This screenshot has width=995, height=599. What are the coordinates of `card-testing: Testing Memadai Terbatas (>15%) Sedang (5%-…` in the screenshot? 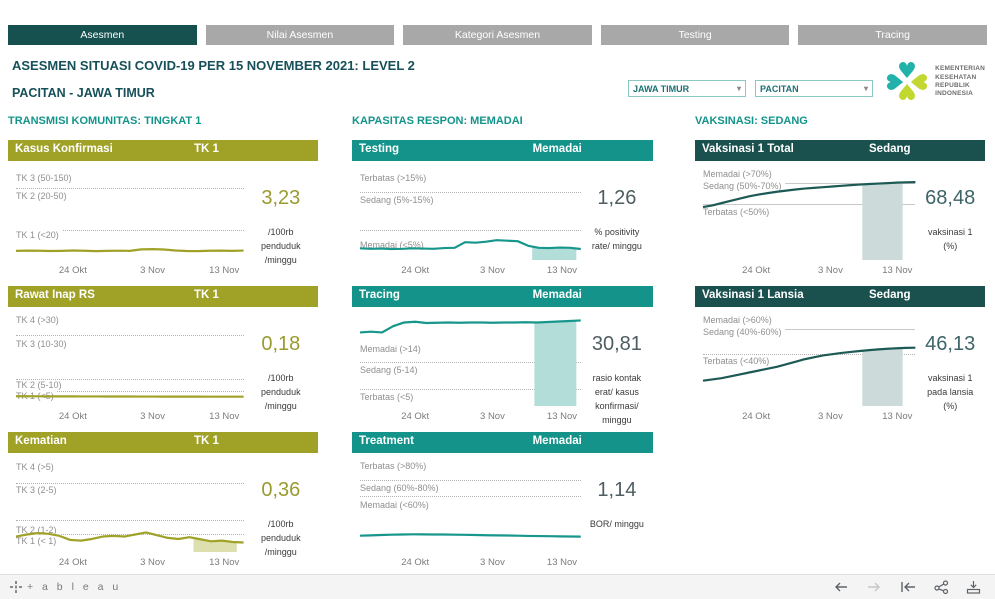 It's located at (502, 211).